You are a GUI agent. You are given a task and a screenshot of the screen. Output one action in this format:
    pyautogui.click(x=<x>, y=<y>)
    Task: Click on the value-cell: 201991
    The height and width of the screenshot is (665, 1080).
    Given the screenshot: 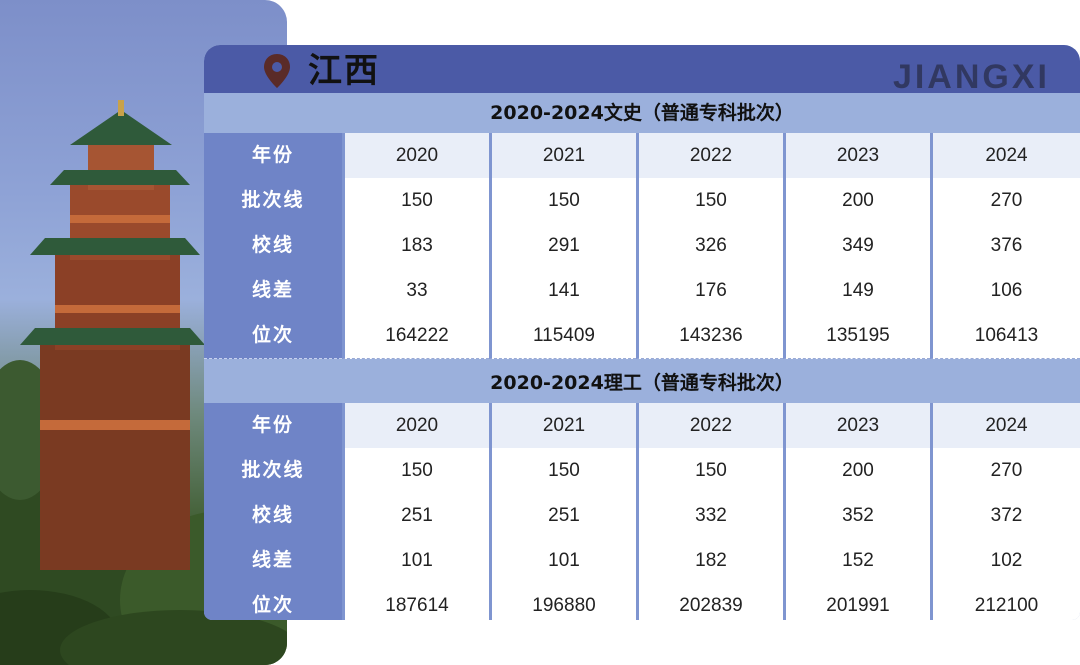 What is the action you would take?
    pyautogui.click(x=856, y=601)
    